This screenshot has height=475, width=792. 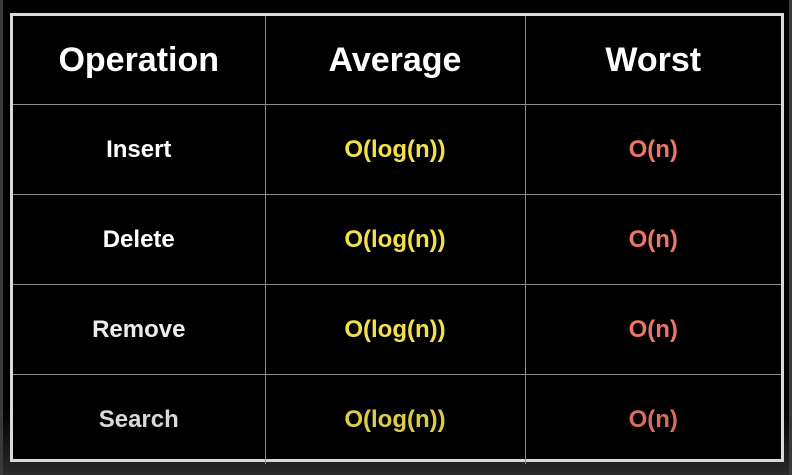 I want to click on operation-cell: Delete, so click(x=139, y=239).